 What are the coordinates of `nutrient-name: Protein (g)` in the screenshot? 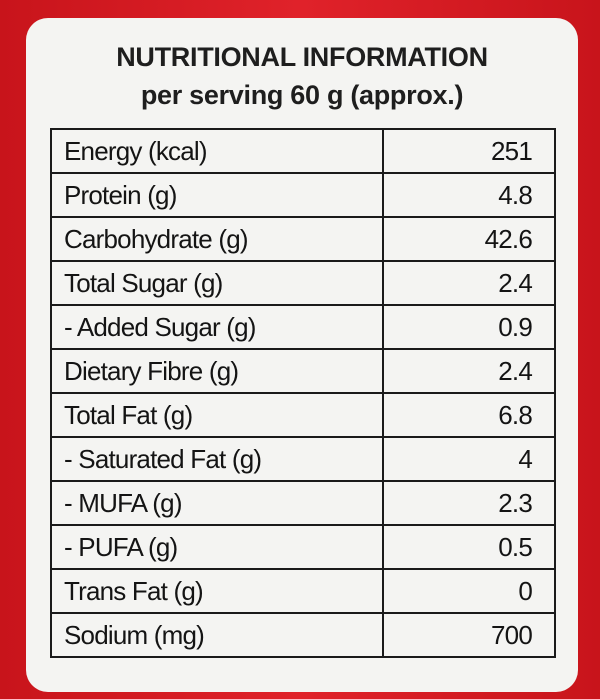 It's located at (217, 195).